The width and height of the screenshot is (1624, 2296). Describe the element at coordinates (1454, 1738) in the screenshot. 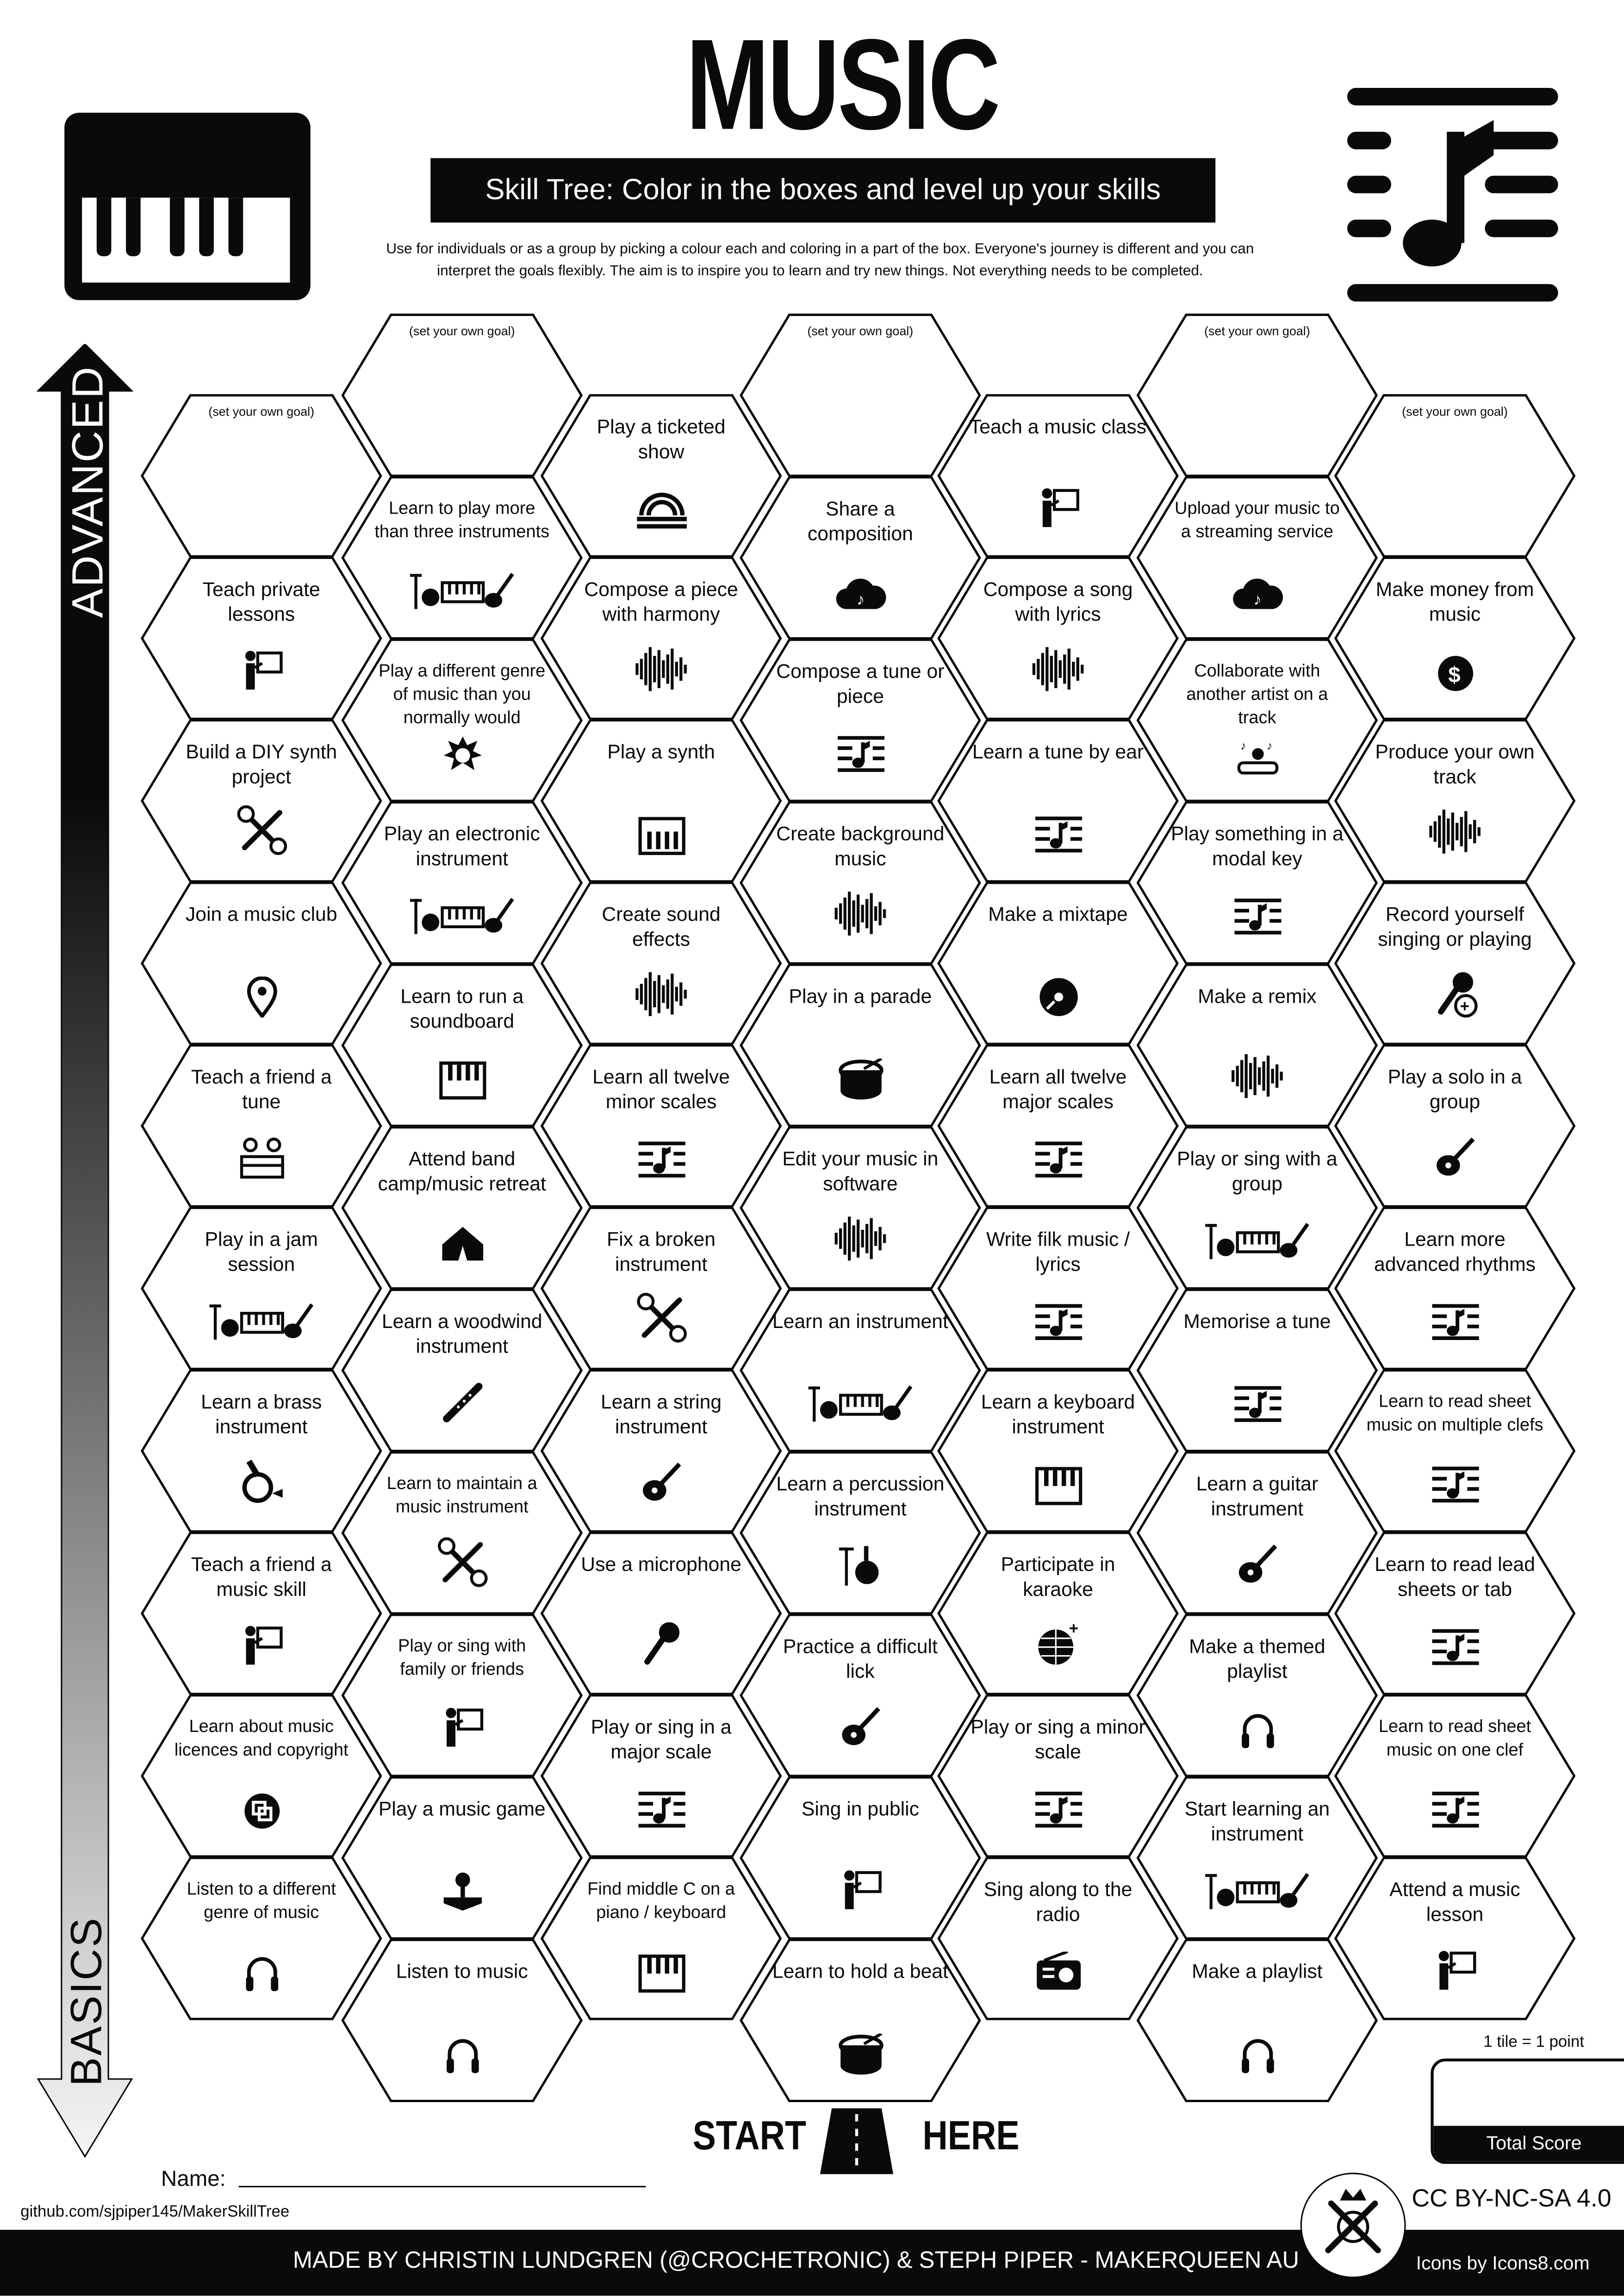

I see `skill-label: Learn to read sheet music on one clef` at that location.